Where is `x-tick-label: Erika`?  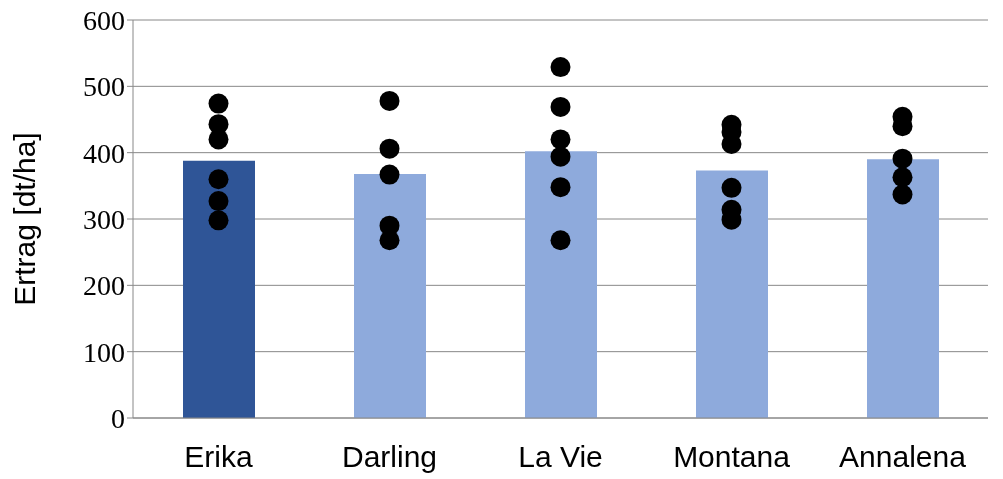 x-tick-label: Erika is located at coordinates (218, 457).